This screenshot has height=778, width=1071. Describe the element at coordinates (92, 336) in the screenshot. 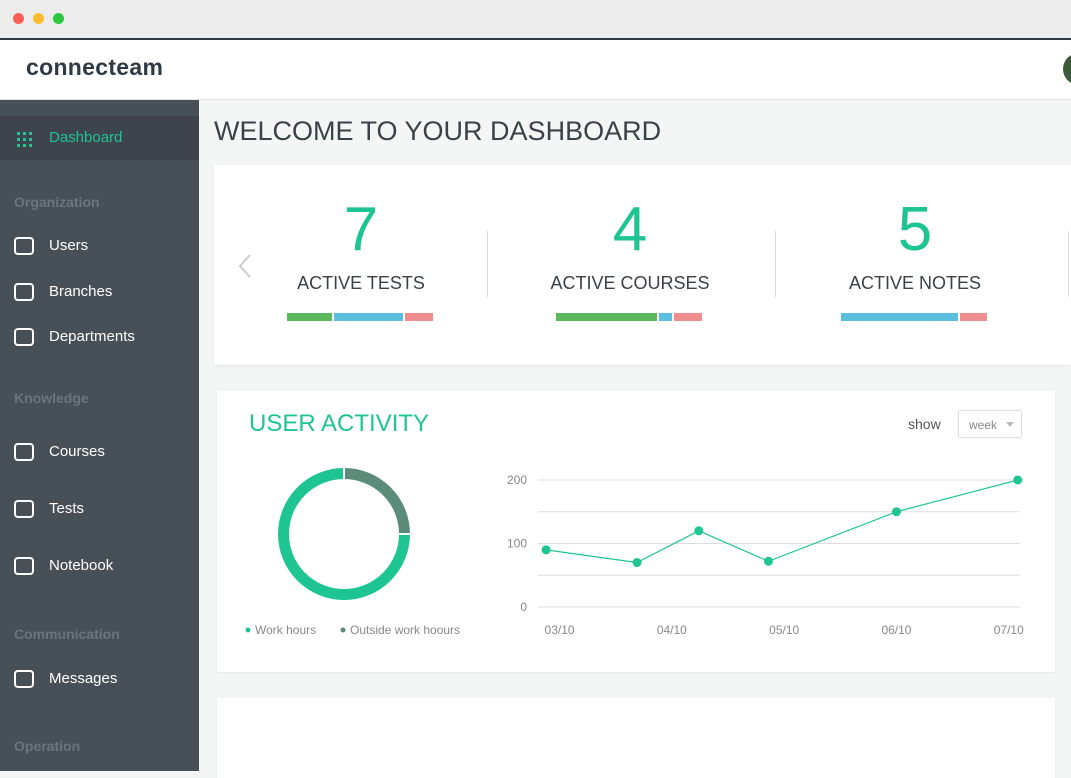

I see `nav-label: Departments` at that location.